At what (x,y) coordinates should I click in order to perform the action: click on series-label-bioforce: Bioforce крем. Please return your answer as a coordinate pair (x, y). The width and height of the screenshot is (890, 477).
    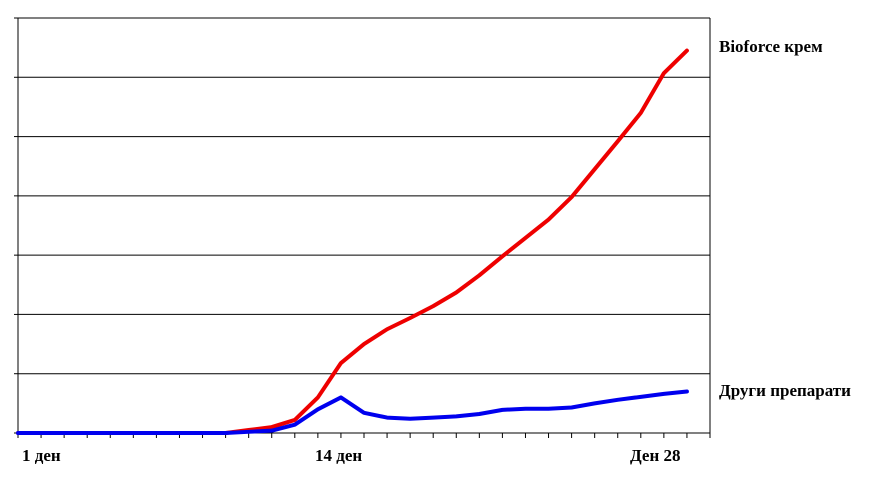
    Looking at the image, I should click on (771, 46).